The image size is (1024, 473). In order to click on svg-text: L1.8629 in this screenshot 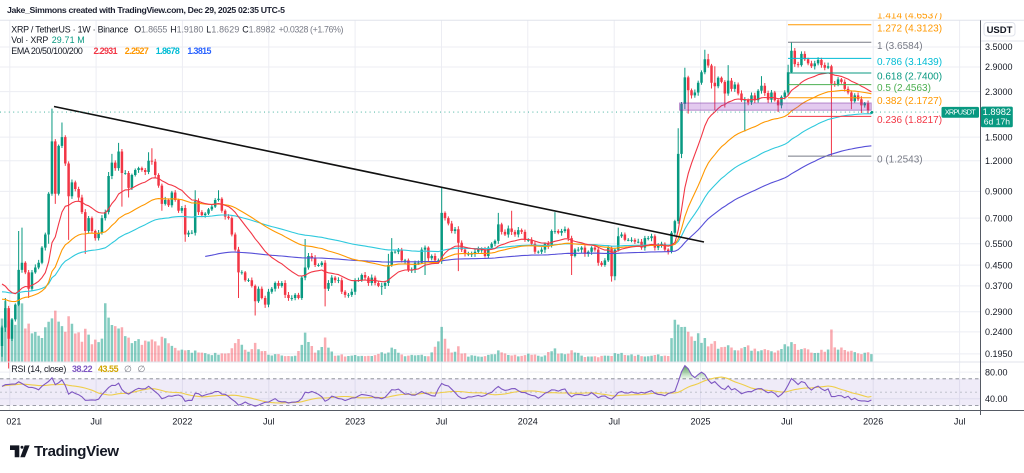, I will do `click(222, 30)`.